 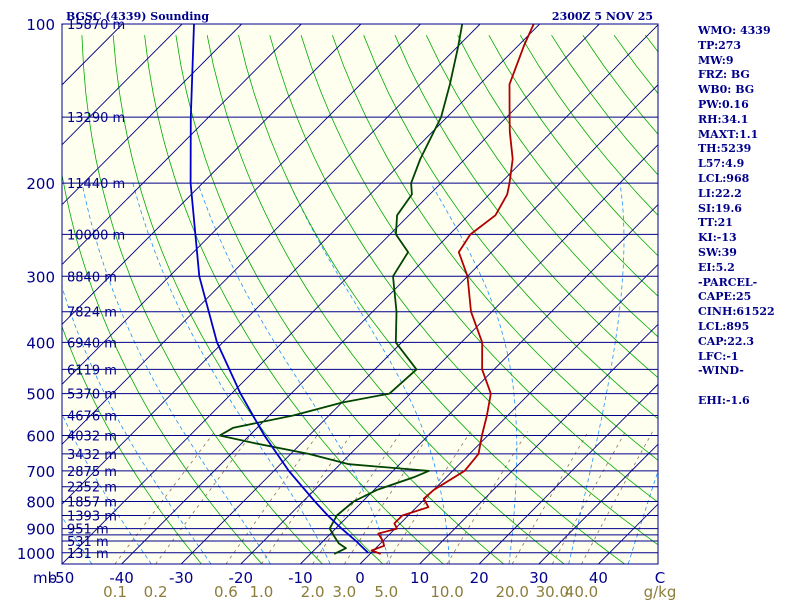 What do you see at coordinates (96, 25) in the screenshot?
I see `height-label: 15870 m` at bounding box center [96, 25].